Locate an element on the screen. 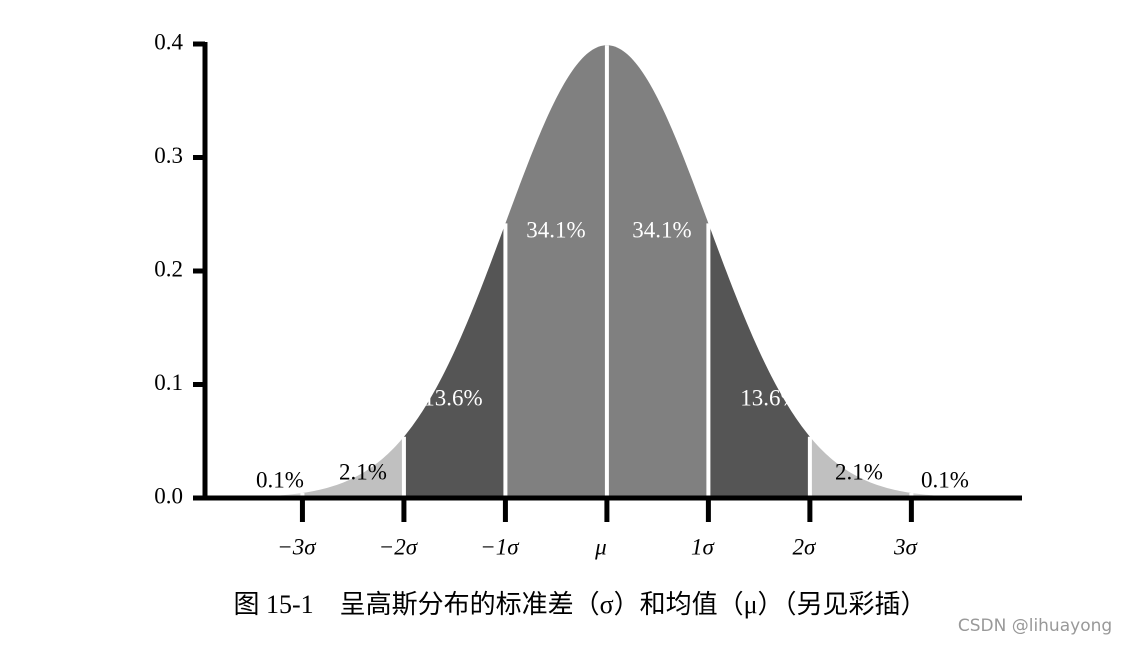 The height and width of the screenshot is (646, 1130). caption: 图 15-1 呈高斯分布的标准差（σ）和均值（μ）（另见彩插） is located at coordinates (579, 604).